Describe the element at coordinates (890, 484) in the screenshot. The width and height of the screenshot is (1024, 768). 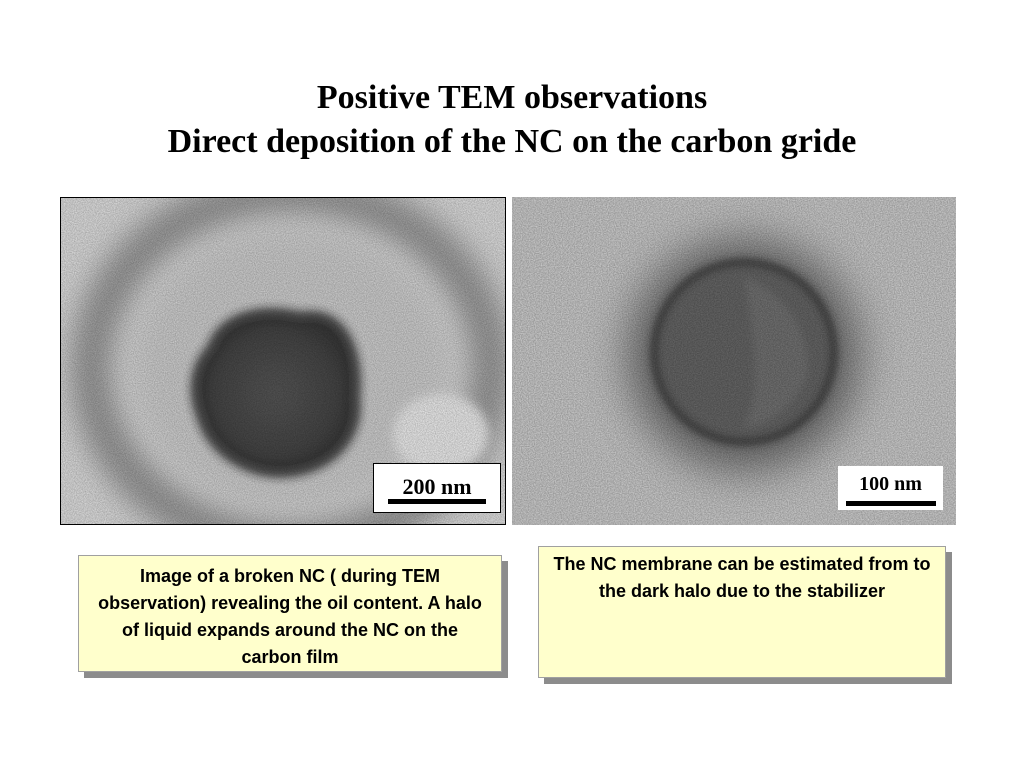
I see `scale-label-right: 100 nm` at that location.